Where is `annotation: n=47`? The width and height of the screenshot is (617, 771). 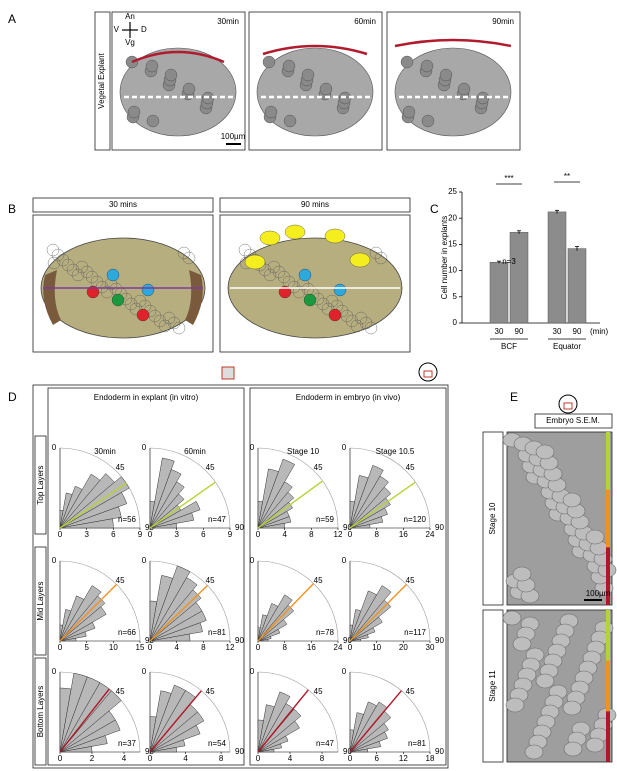
annotation: n=47 is located at coordinates (325, 743).